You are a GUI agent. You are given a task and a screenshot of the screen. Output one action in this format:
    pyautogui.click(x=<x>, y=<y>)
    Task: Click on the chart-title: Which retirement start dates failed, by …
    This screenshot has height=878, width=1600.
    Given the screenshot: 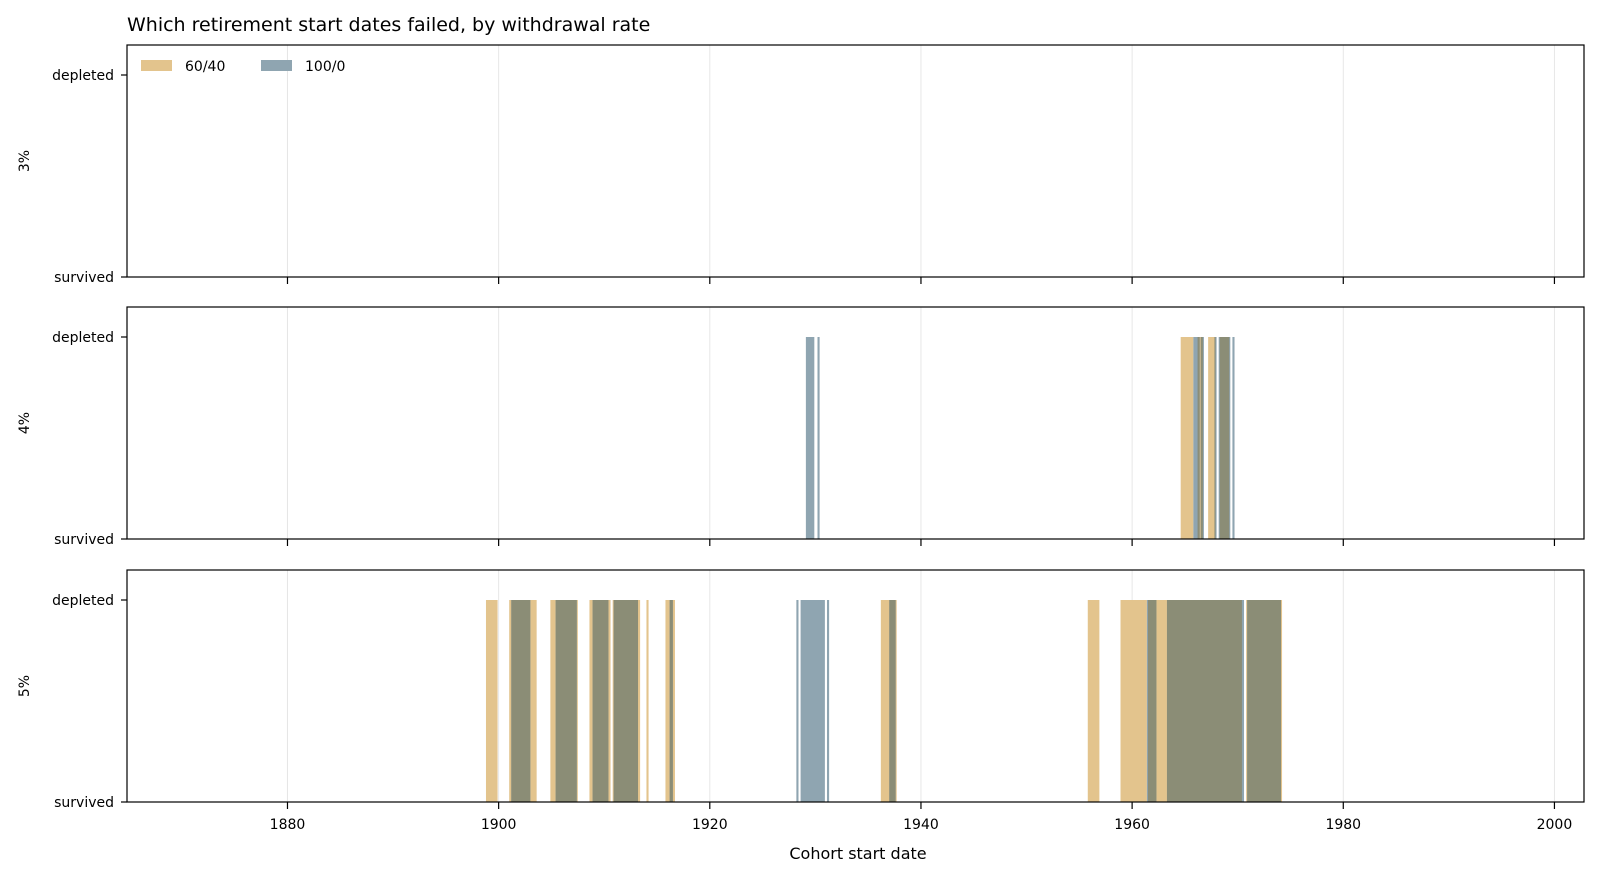 What is the action you would take?
    pyautogui.click(x=388, y=25)
    